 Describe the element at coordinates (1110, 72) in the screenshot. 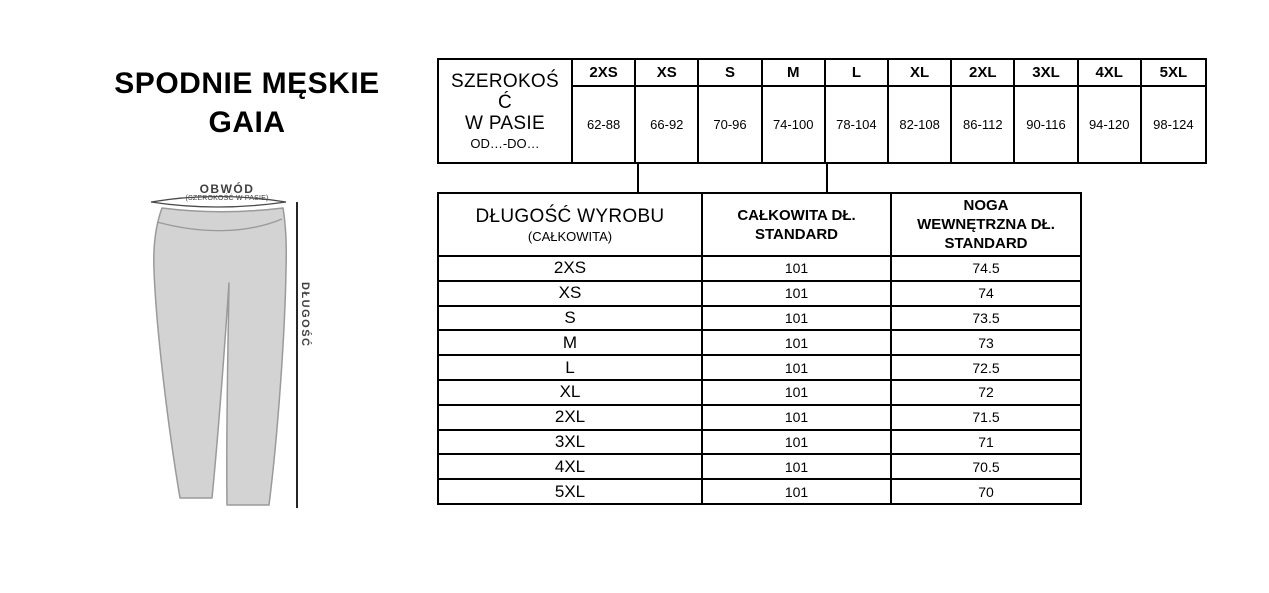

I see `size-header-cell: 4XL` at that location.